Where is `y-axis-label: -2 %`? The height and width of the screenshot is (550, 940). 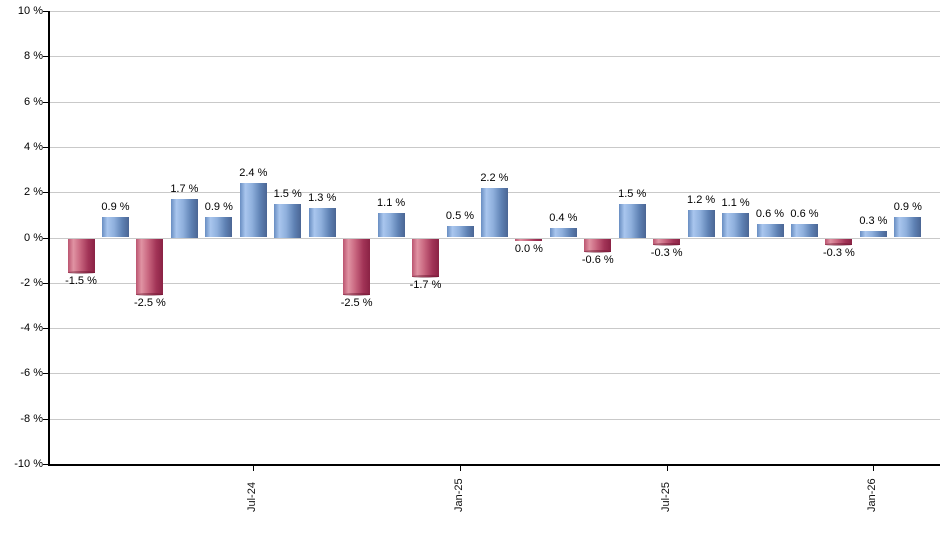
y-axis-label: -2 % is located at coordinates (31, 282).